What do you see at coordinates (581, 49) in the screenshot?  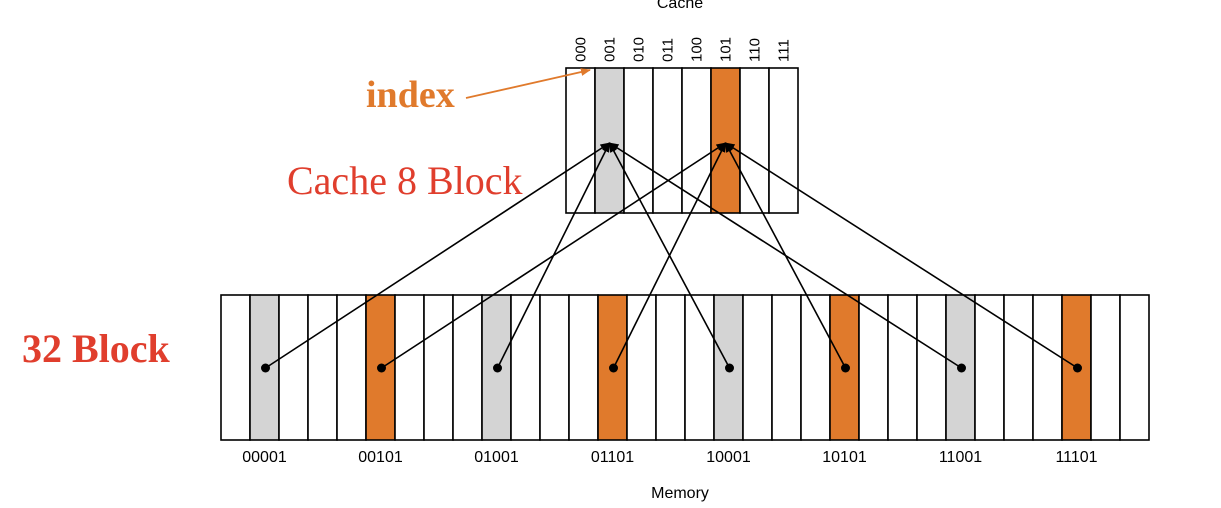 I see `cache-index-label: 000` at bounding box center [581, 49].